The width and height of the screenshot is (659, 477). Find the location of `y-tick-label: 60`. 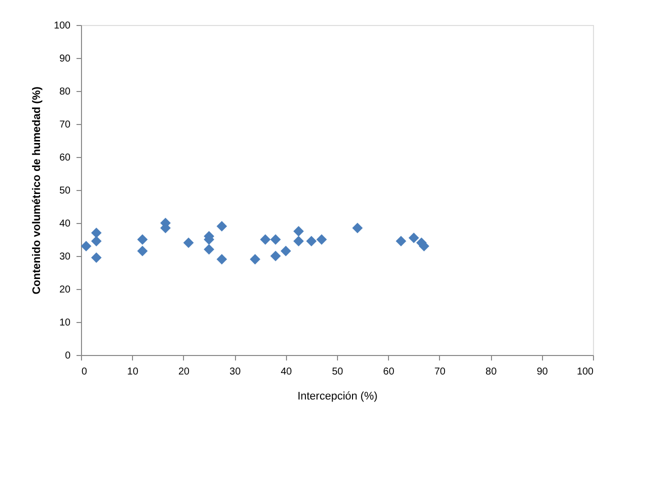

y-tick-label: 60 is located at coordinates (65, 158).